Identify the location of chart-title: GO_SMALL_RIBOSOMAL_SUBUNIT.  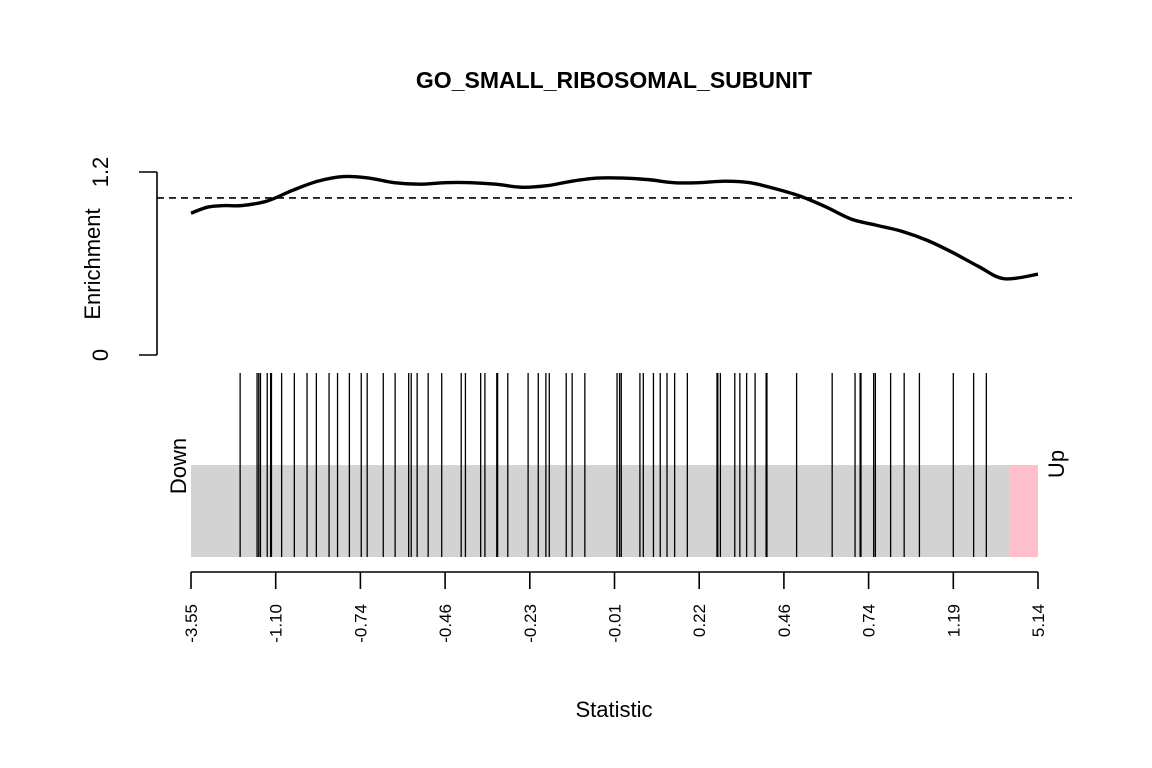
(614, 80).